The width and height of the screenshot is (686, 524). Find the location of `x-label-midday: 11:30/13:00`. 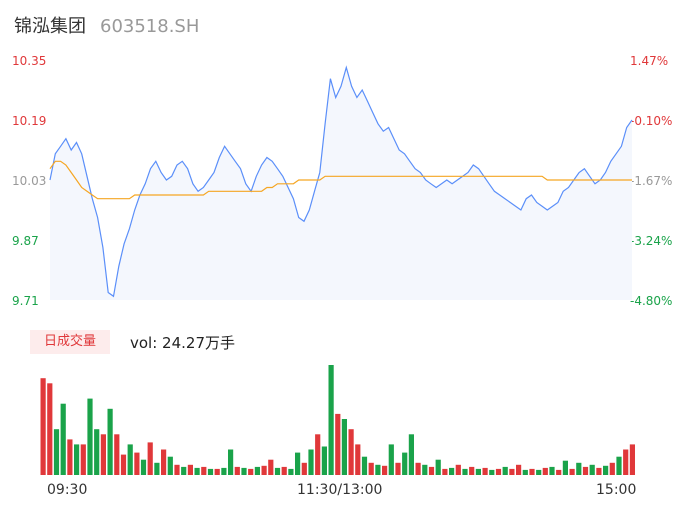

x-label-midday: 11:30/13:00 is located at coordinates (340, 490).